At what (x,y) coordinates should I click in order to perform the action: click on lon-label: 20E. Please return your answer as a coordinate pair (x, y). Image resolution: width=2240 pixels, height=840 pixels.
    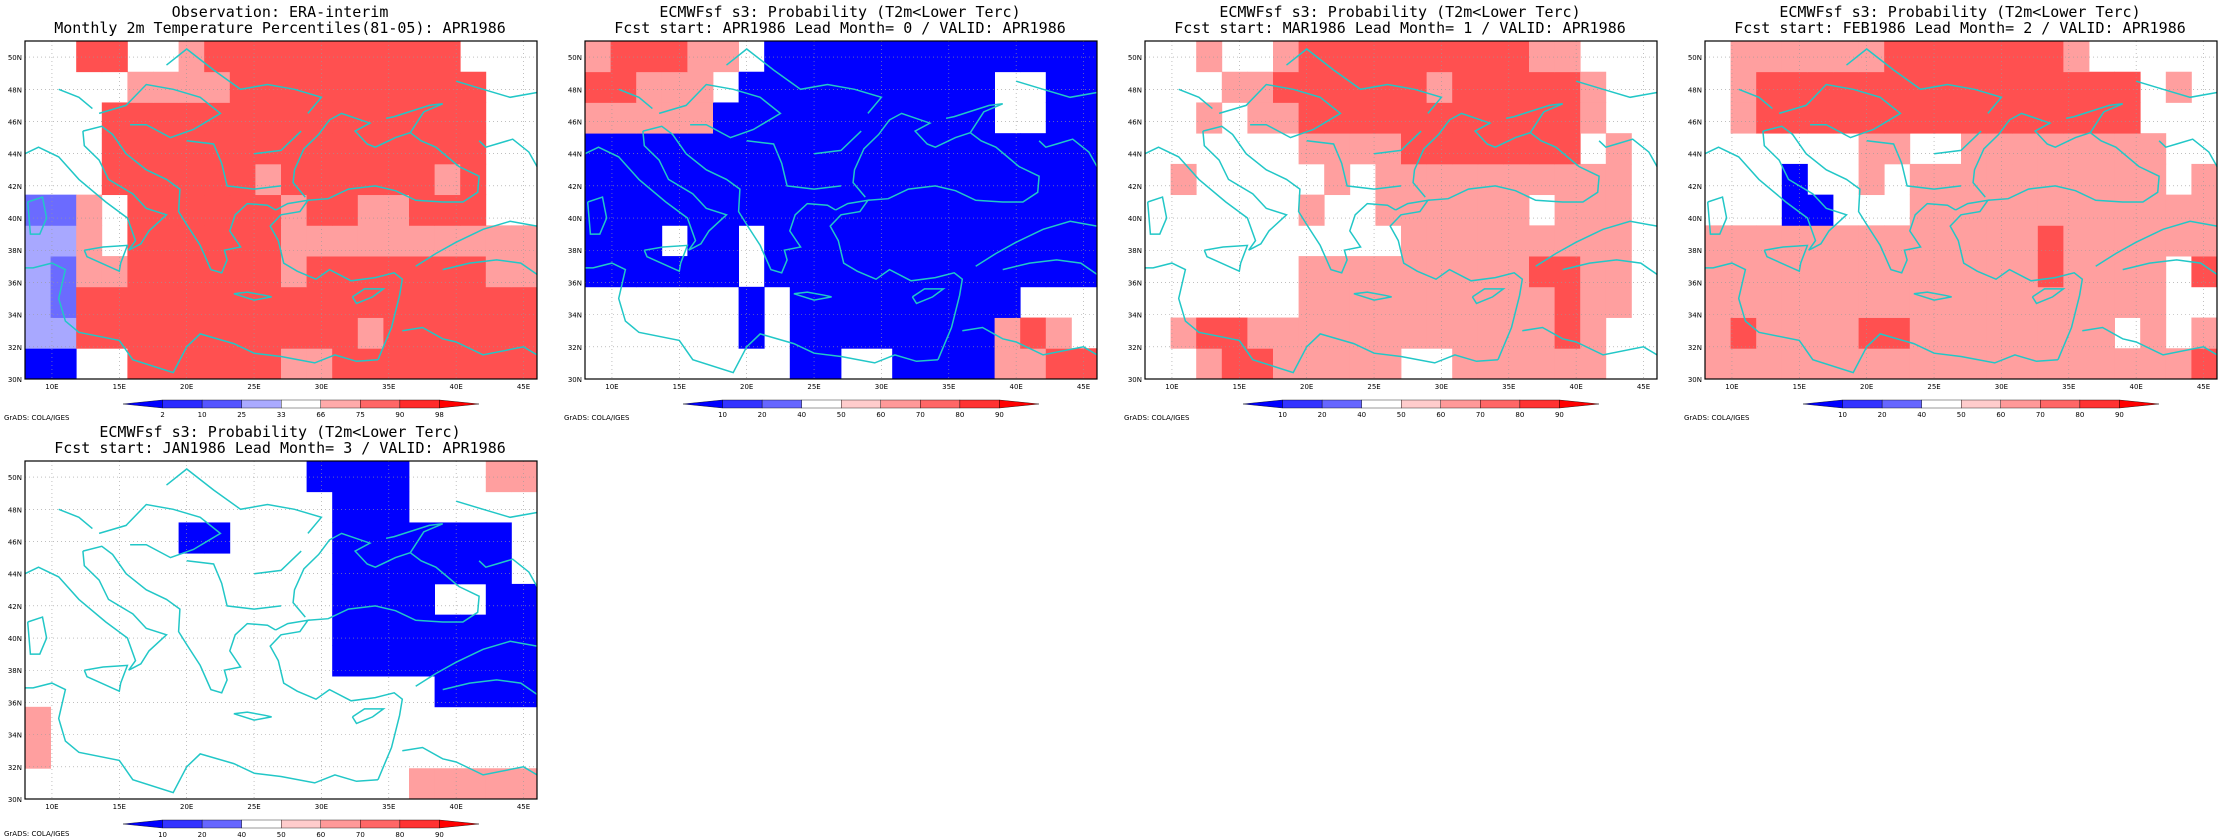
    Looking at the image, I should click on (186, 387).